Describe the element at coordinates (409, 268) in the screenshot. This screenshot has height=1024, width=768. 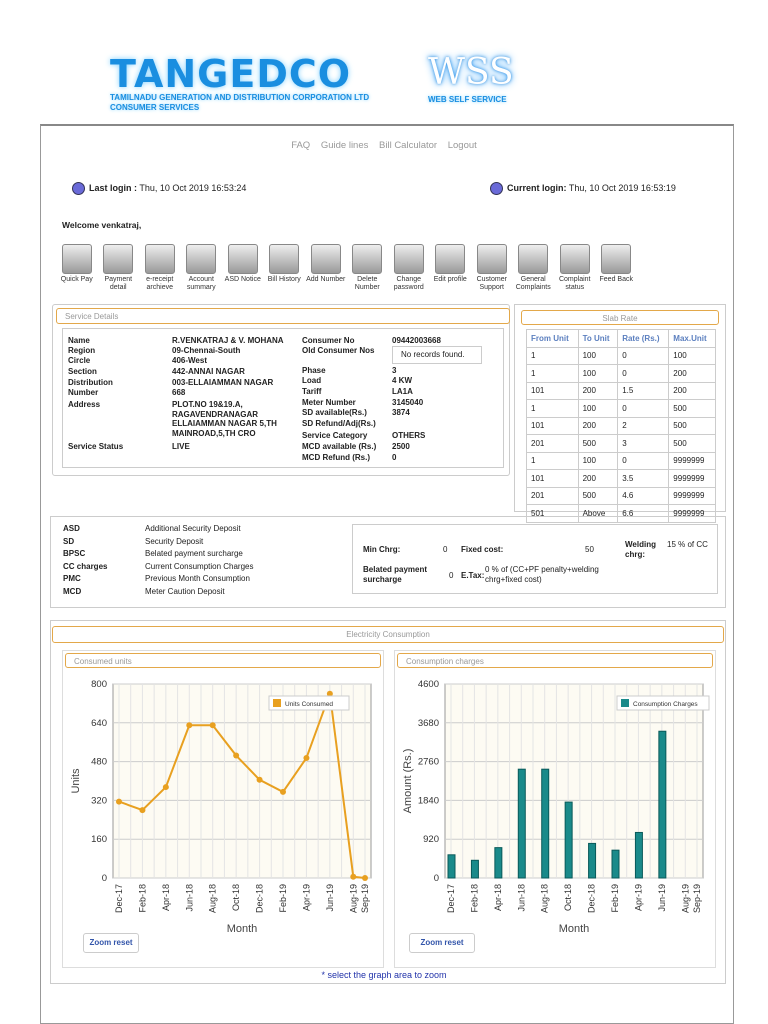
I see `quick-link: Change password` at that location.